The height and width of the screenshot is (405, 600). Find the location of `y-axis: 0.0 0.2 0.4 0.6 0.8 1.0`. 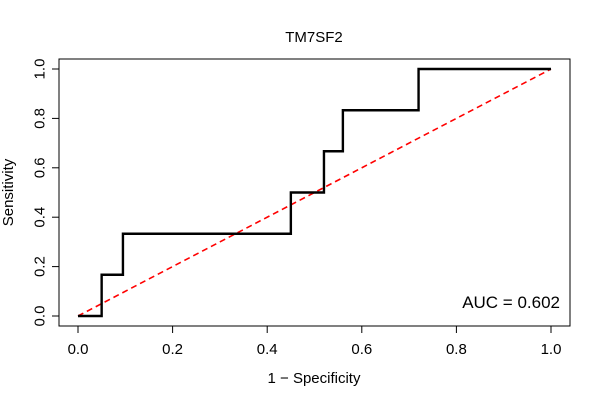

y-axis: 0.0 0.2 0.4 0.6 0.8 1.0 is located at coordinates (46, 193).